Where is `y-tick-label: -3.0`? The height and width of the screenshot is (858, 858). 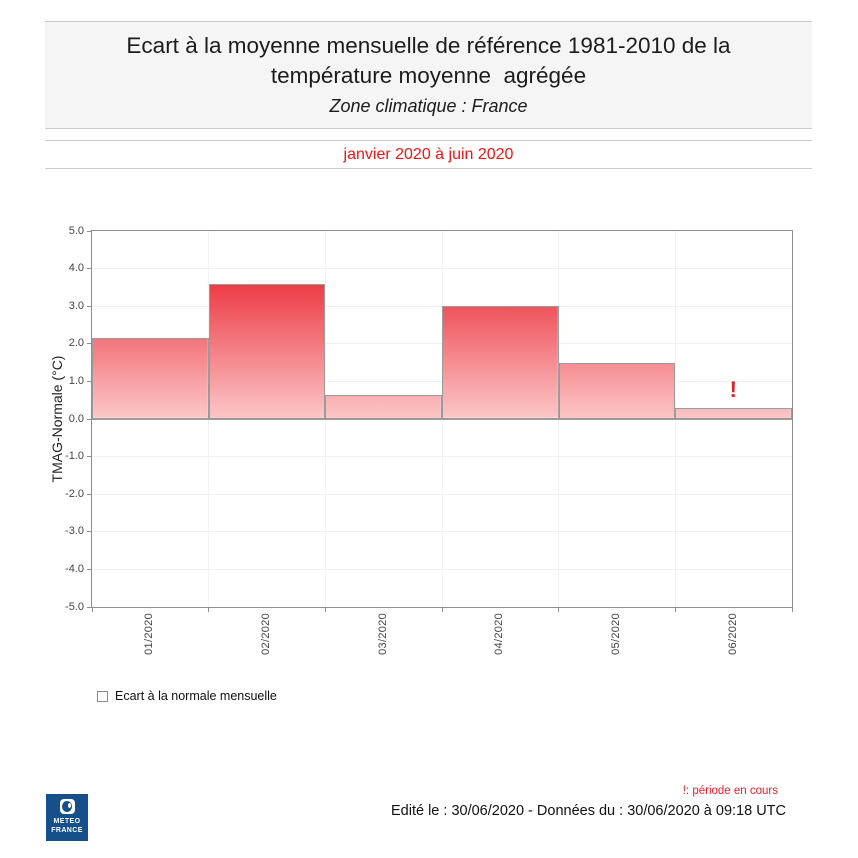
y-tick-label: -3.0 is located at coordinates (74, 531).